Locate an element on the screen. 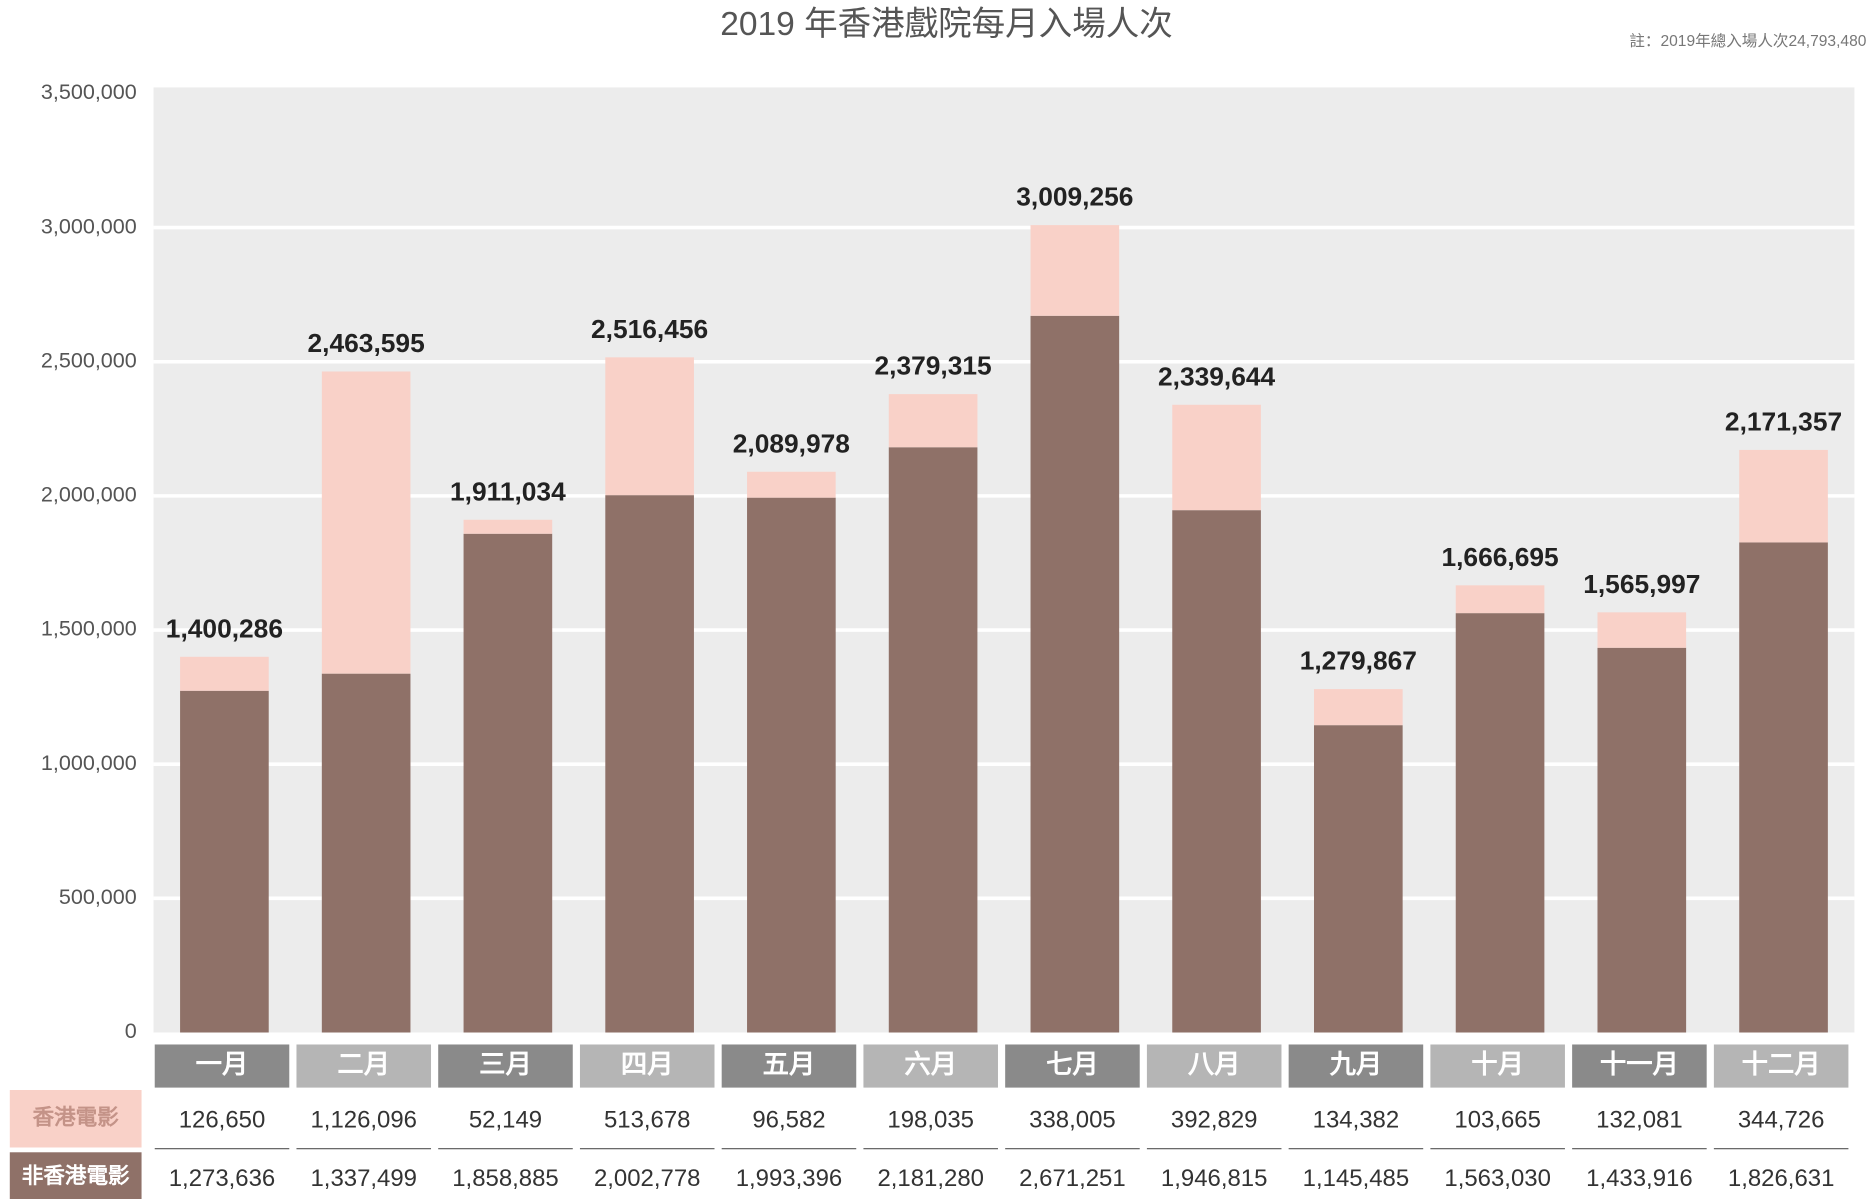  x-tick-label: 八月 is located at coordinates (1214, 1064).